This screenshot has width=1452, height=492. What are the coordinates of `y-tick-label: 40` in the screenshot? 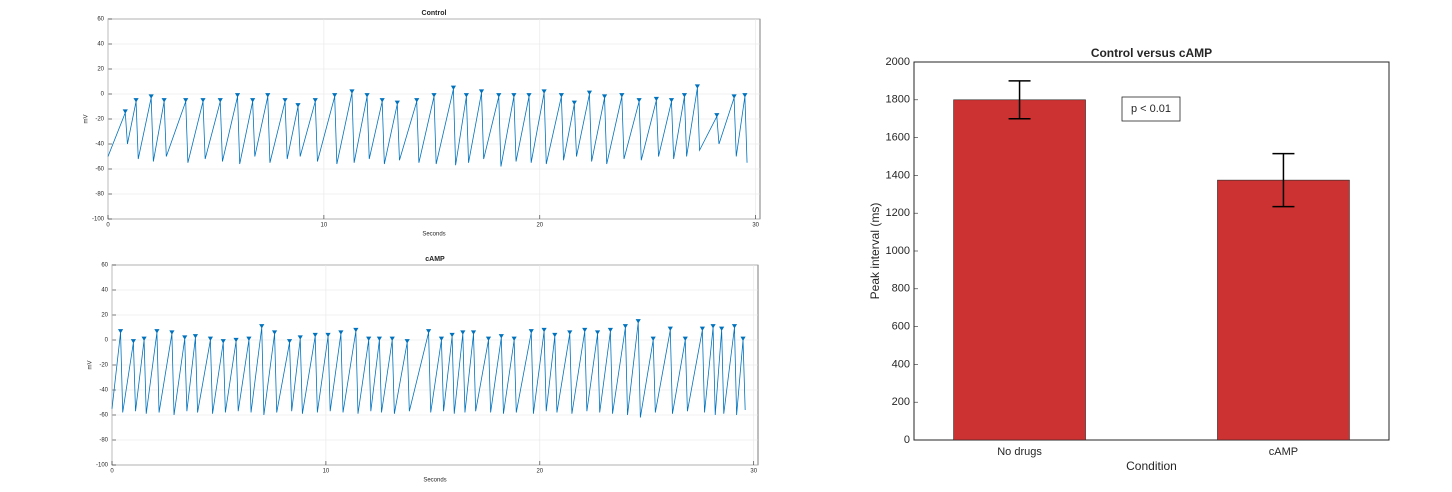 It's located at (104, 291).